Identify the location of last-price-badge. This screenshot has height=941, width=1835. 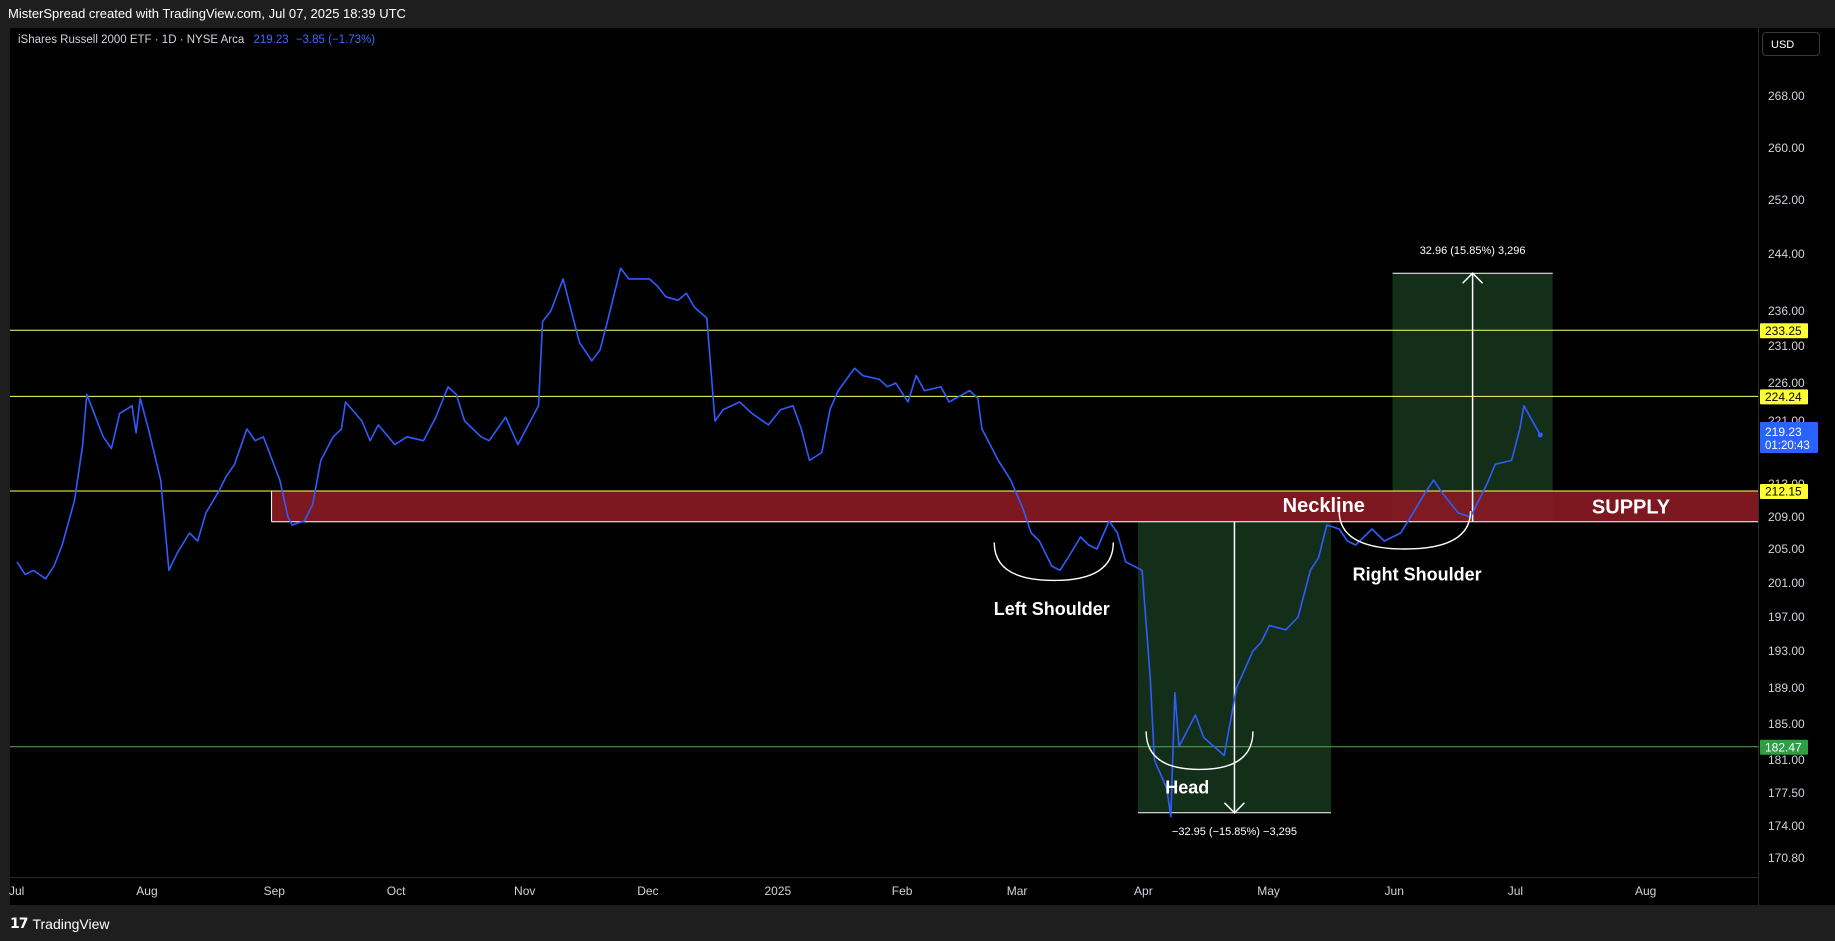
(1789, 437).